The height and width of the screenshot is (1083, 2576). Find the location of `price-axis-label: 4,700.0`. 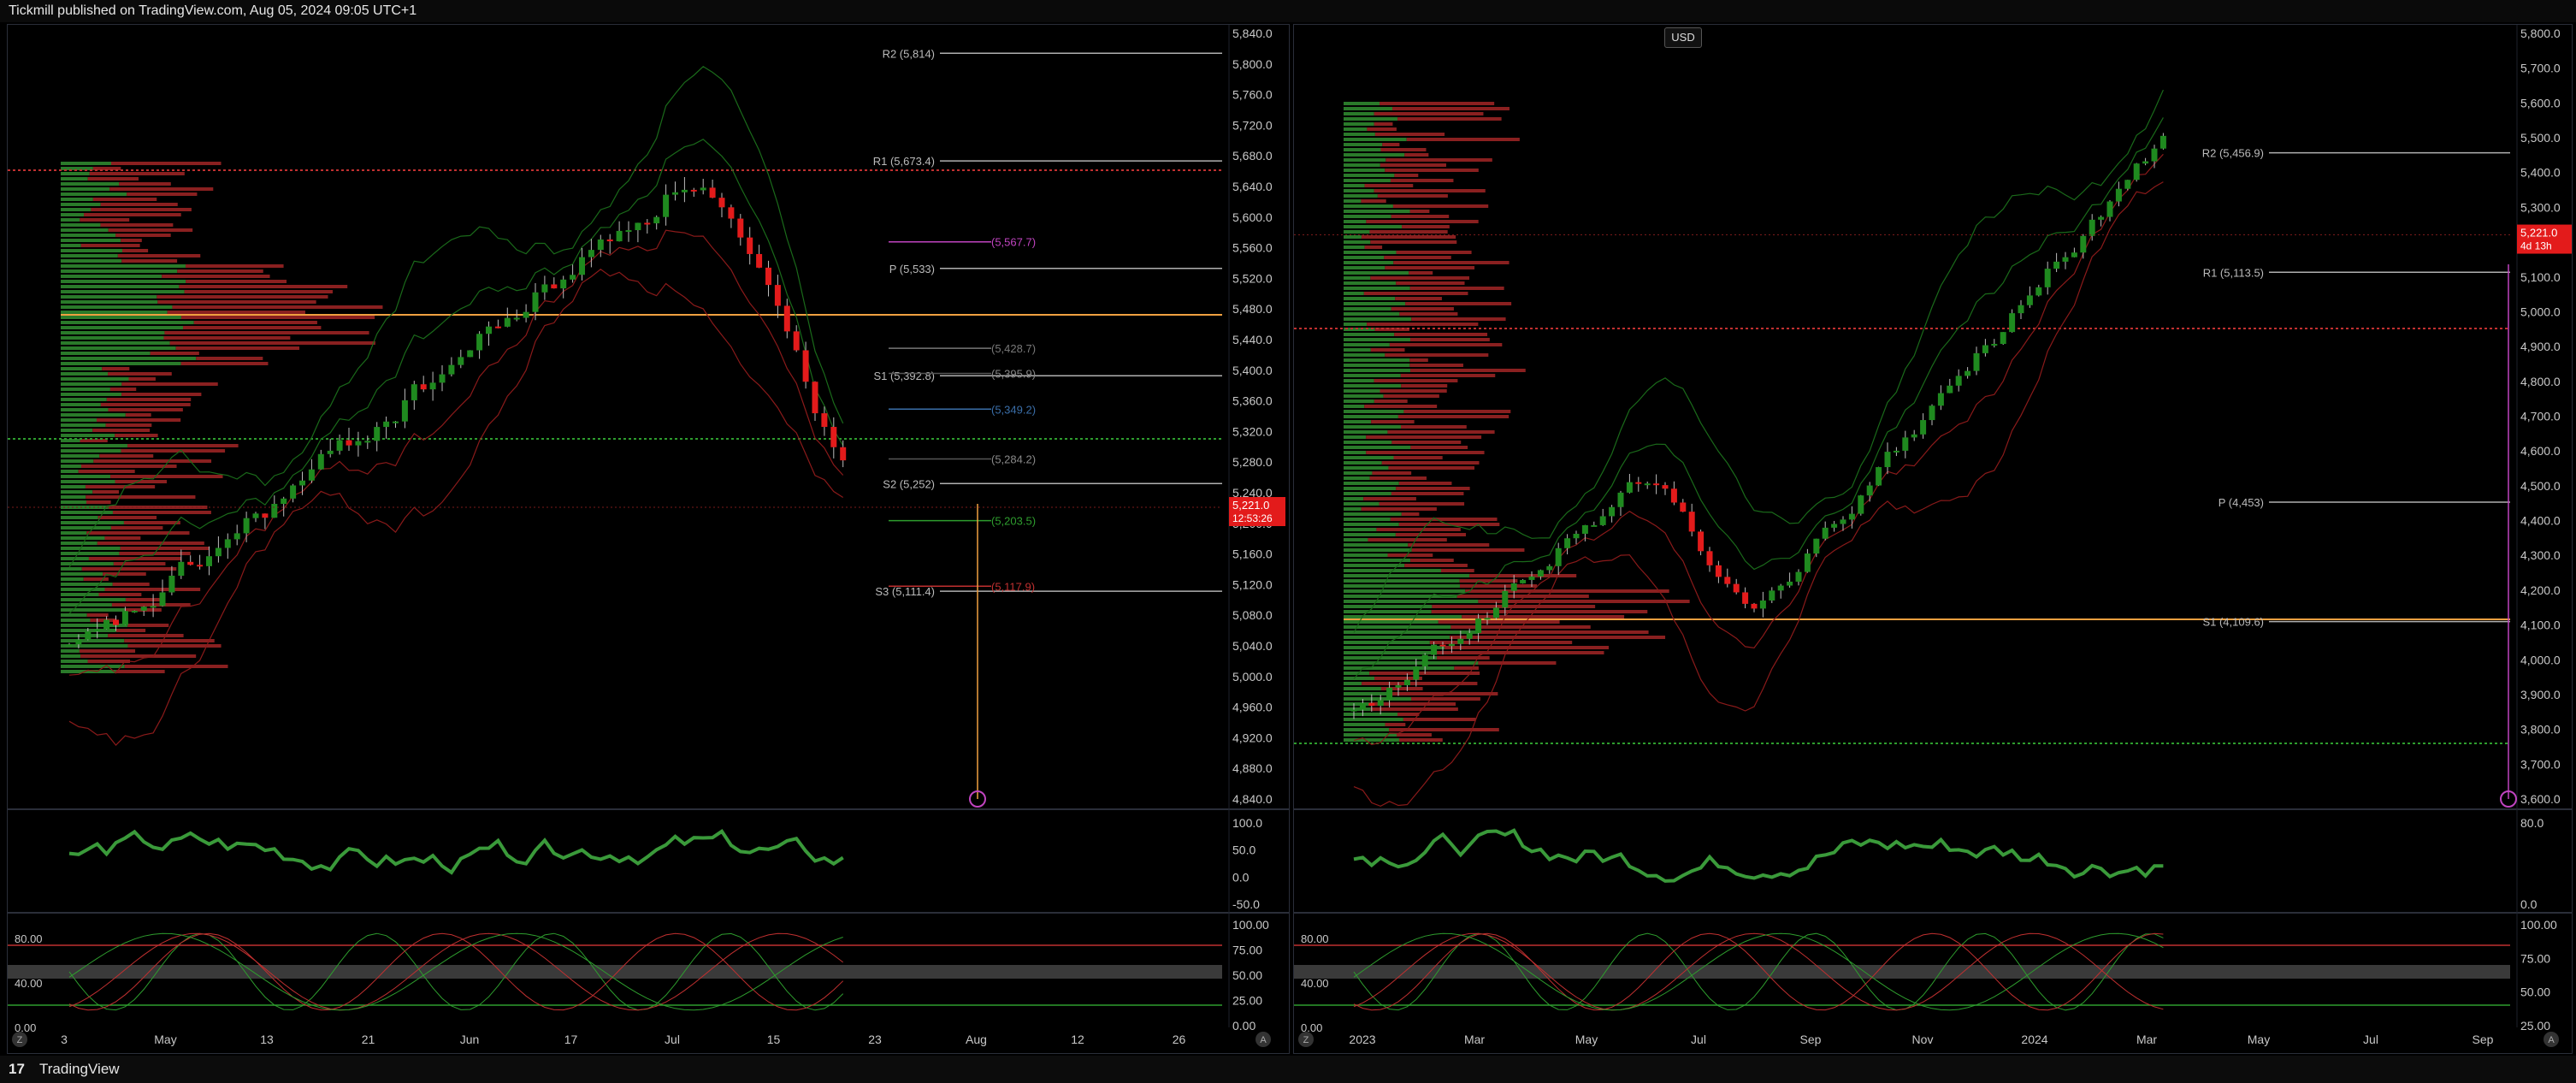

price-axis-label: 4,700.0 is located at coordinates (2540, 416).